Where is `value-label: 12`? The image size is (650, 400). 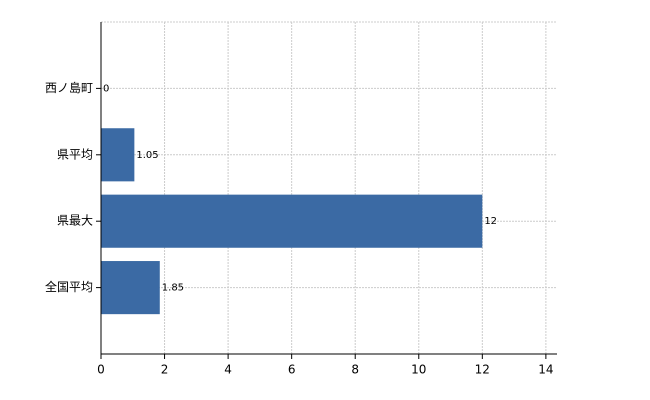 value-label: 12 is located at coordinates (490, 221).